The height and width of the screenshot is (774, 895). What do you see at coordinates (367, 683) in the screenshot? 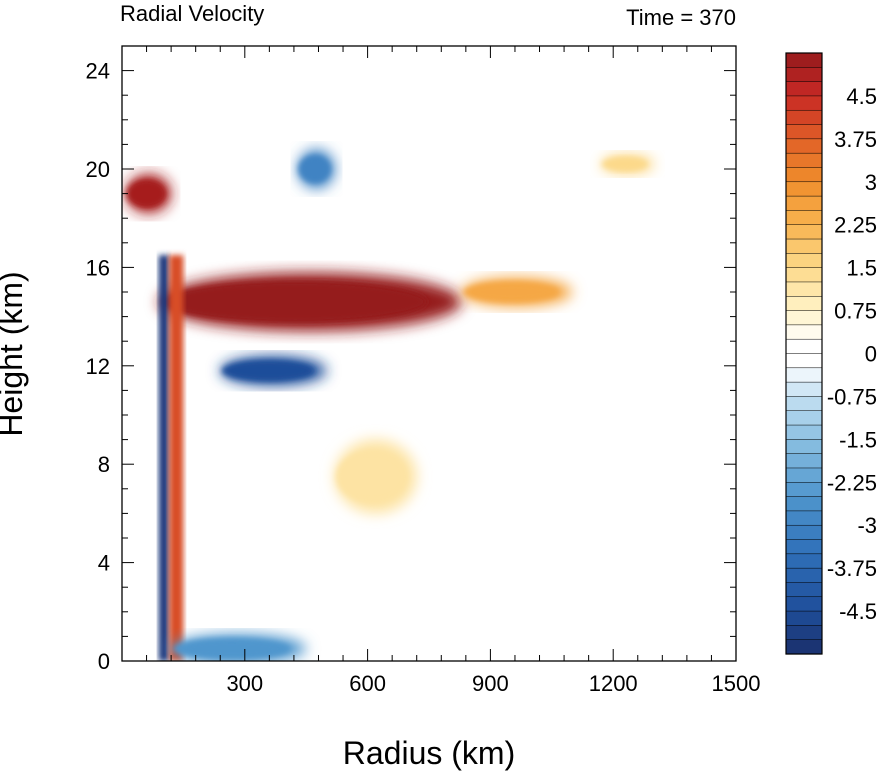
I see `x-tick-label: 600` at bounding box center [367, 683].